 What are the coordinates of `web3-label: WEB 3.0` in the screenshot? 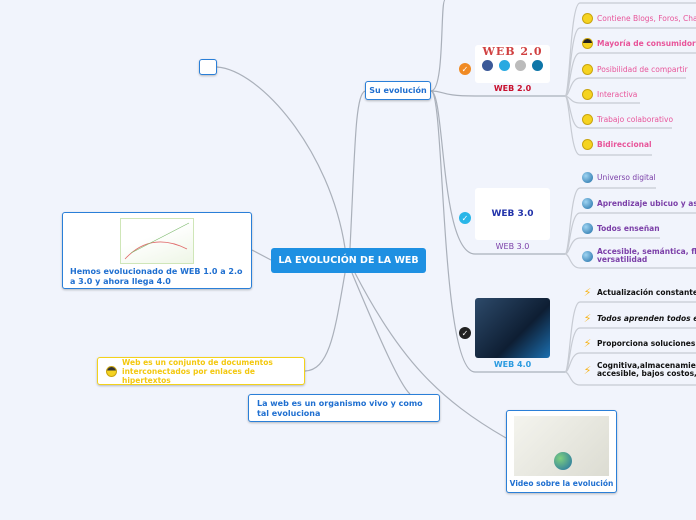 It's located at (512, 246).